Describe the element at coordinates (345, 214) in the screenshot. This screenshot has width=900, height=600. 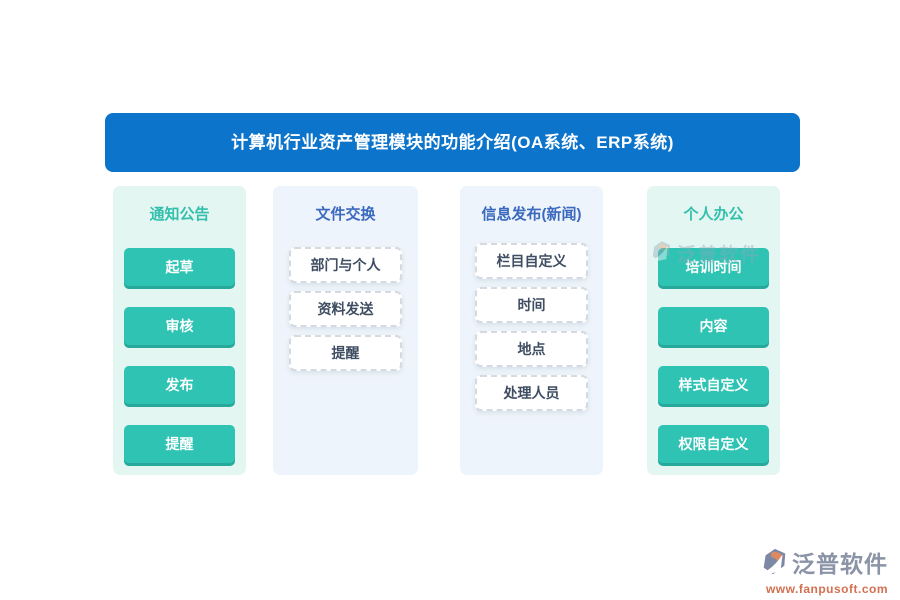
I see `panel-title: 文件交换` at that location.